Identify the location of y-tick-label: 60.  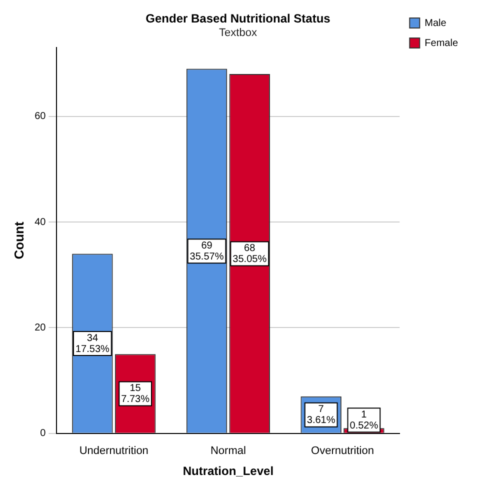
(40, 116).